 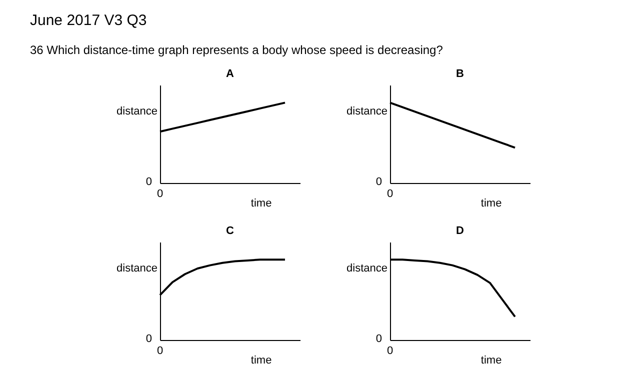 I want to click on chart-title: C, so click(x=230, y=231).